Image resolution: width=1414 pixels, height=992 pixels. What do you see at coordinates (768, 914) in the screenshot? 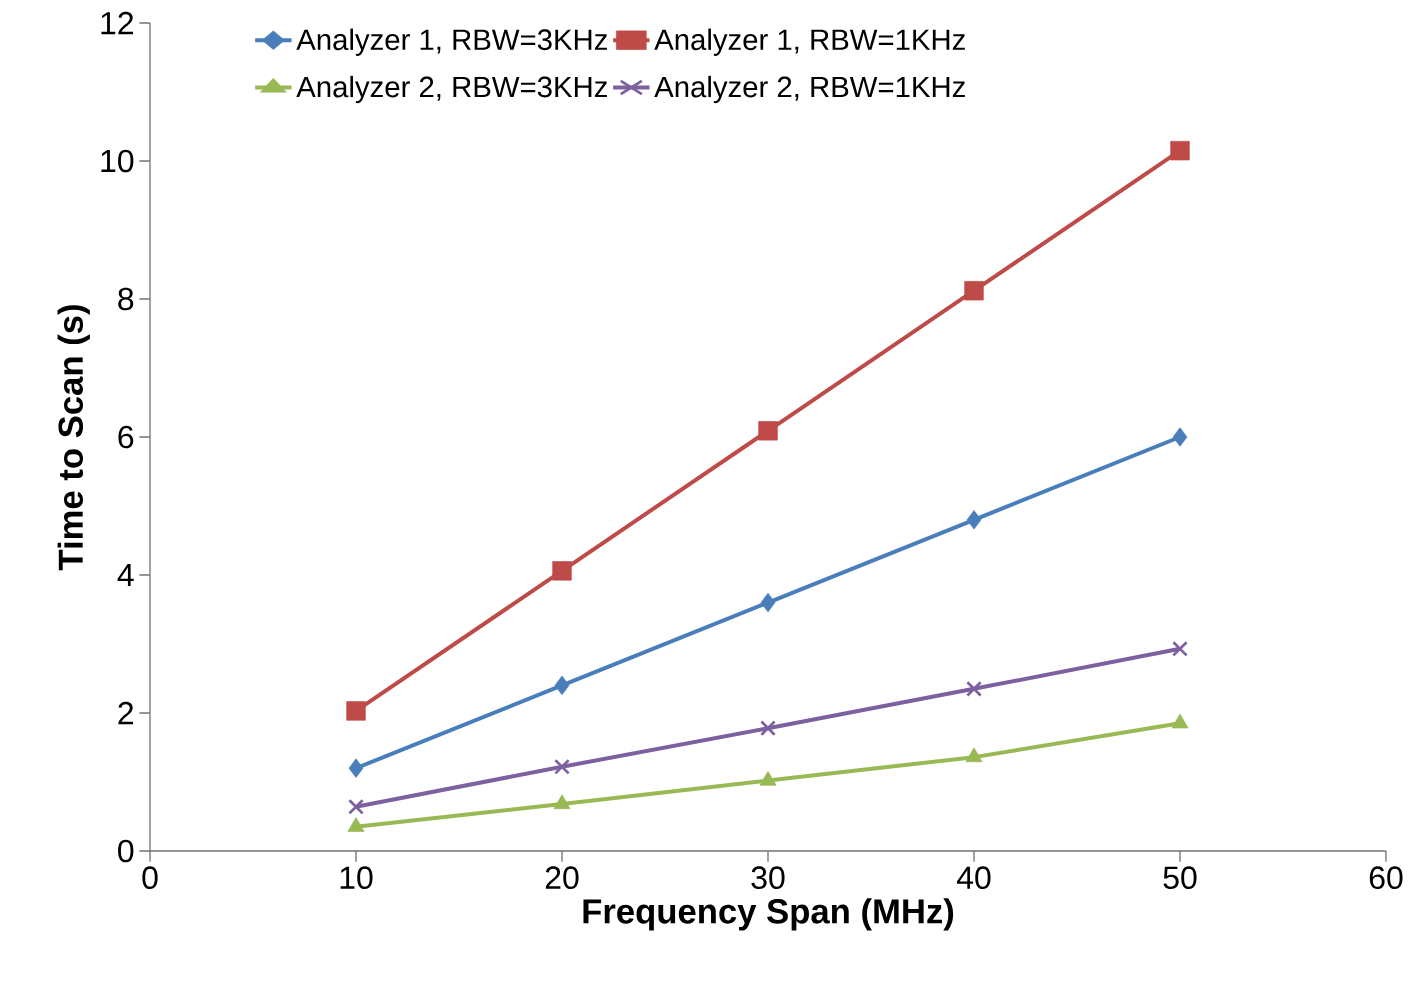
I see `x-axis-title: Frequency Span (MHz)` at bounding box center [768, 914].